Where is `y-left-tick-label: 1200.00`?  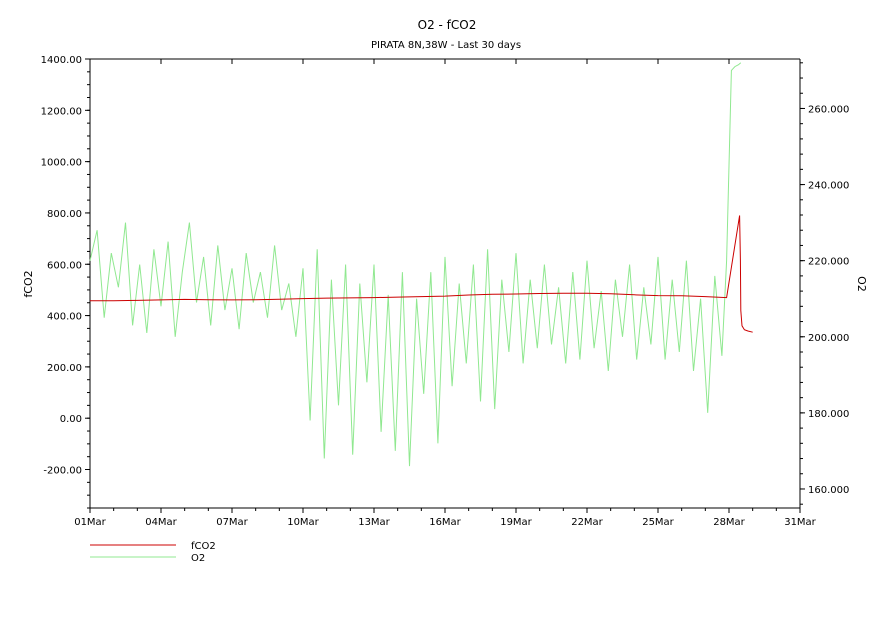
y-left-tick-label: 1200.00 is located at coordinates (61, 111).